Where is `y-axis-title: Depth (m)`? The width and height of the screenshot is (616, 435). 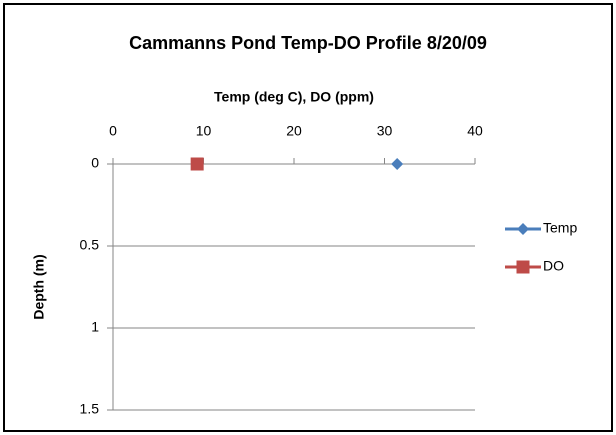
y-axis-title: Depth (m) is located at coordinates (39, 286).